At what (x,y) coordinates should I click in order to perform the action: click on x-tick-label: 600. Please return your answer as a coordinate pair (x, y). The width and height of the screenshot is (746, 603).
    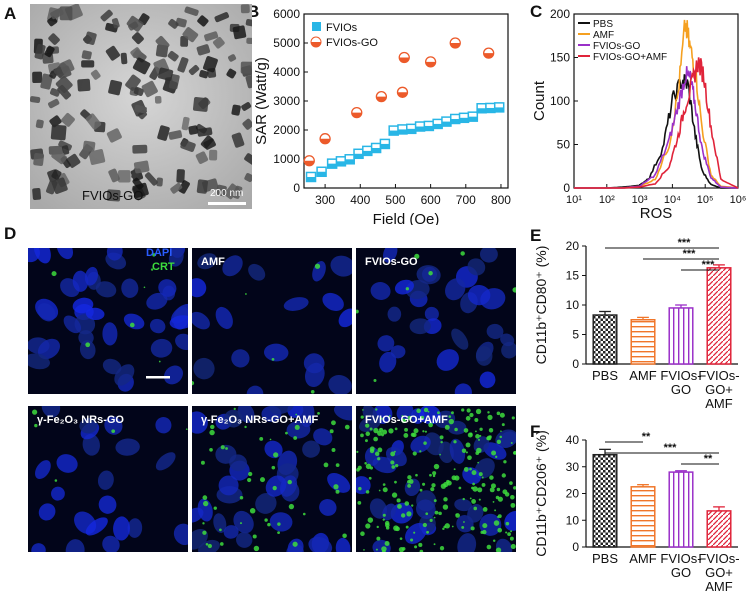
    Looking at the image, I should click on (431, 200).